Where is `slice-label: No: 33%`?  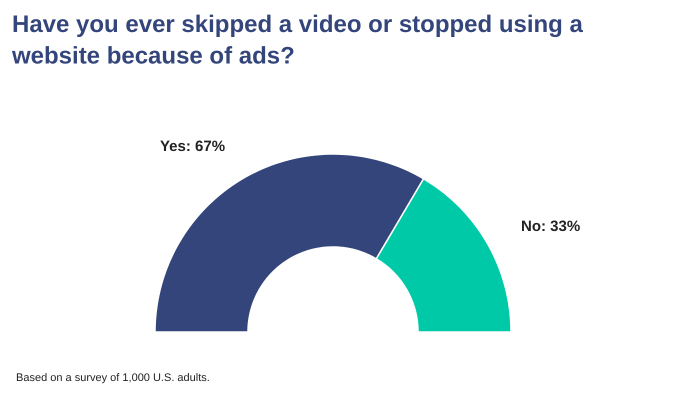
slice-label: No: 33% is located at coordinates (550, 226).